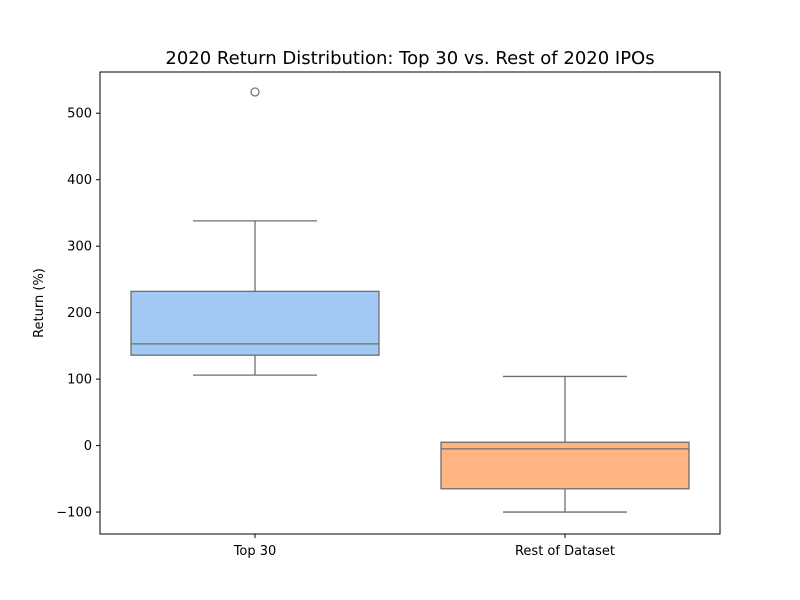  I want to click on y-tick-label: 100, so click(79, 380).